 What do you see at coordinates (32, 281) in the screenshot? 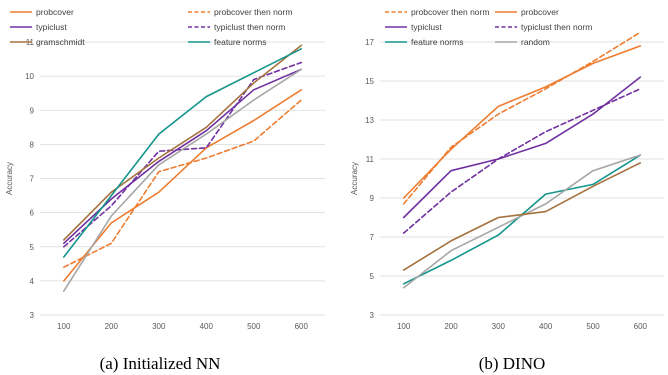
I see `y-tick-label: 4` at bounding box center [32, 281].